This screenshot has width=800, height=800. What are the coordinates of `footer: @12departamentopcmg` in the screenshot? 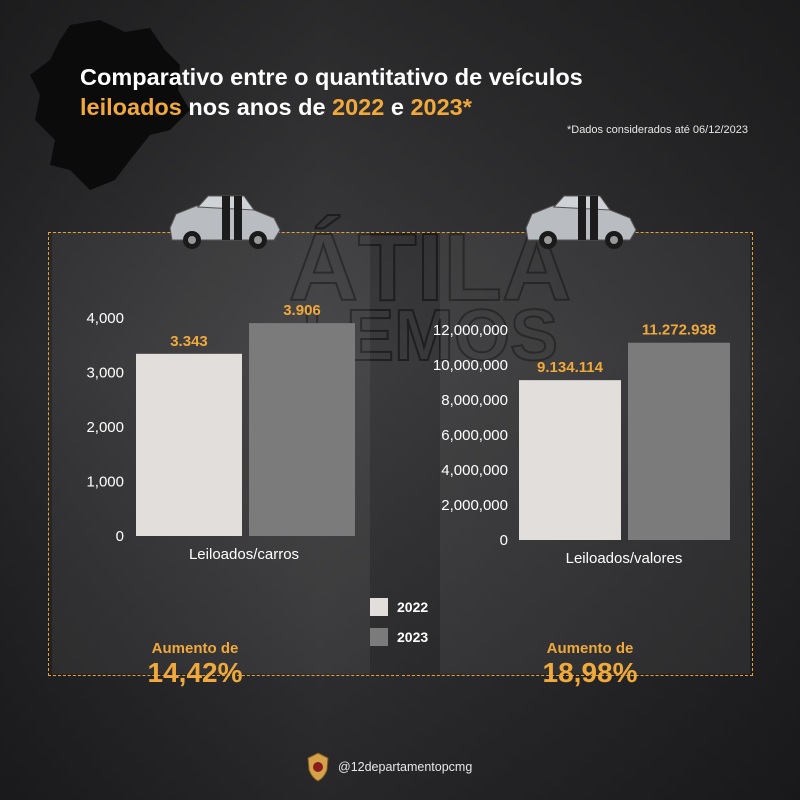 It's located at (389, 767).